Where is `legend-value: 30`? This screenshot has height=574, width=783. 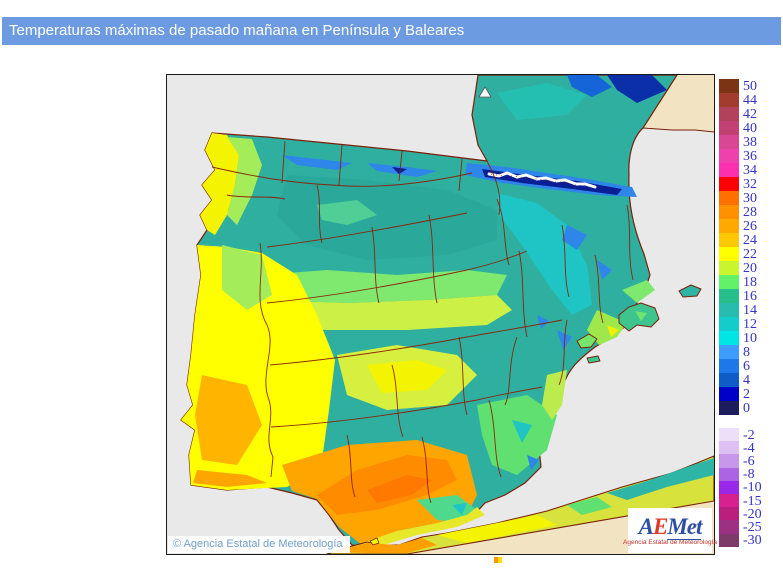 legend-value: 30 is located at coordinates (750, 198).